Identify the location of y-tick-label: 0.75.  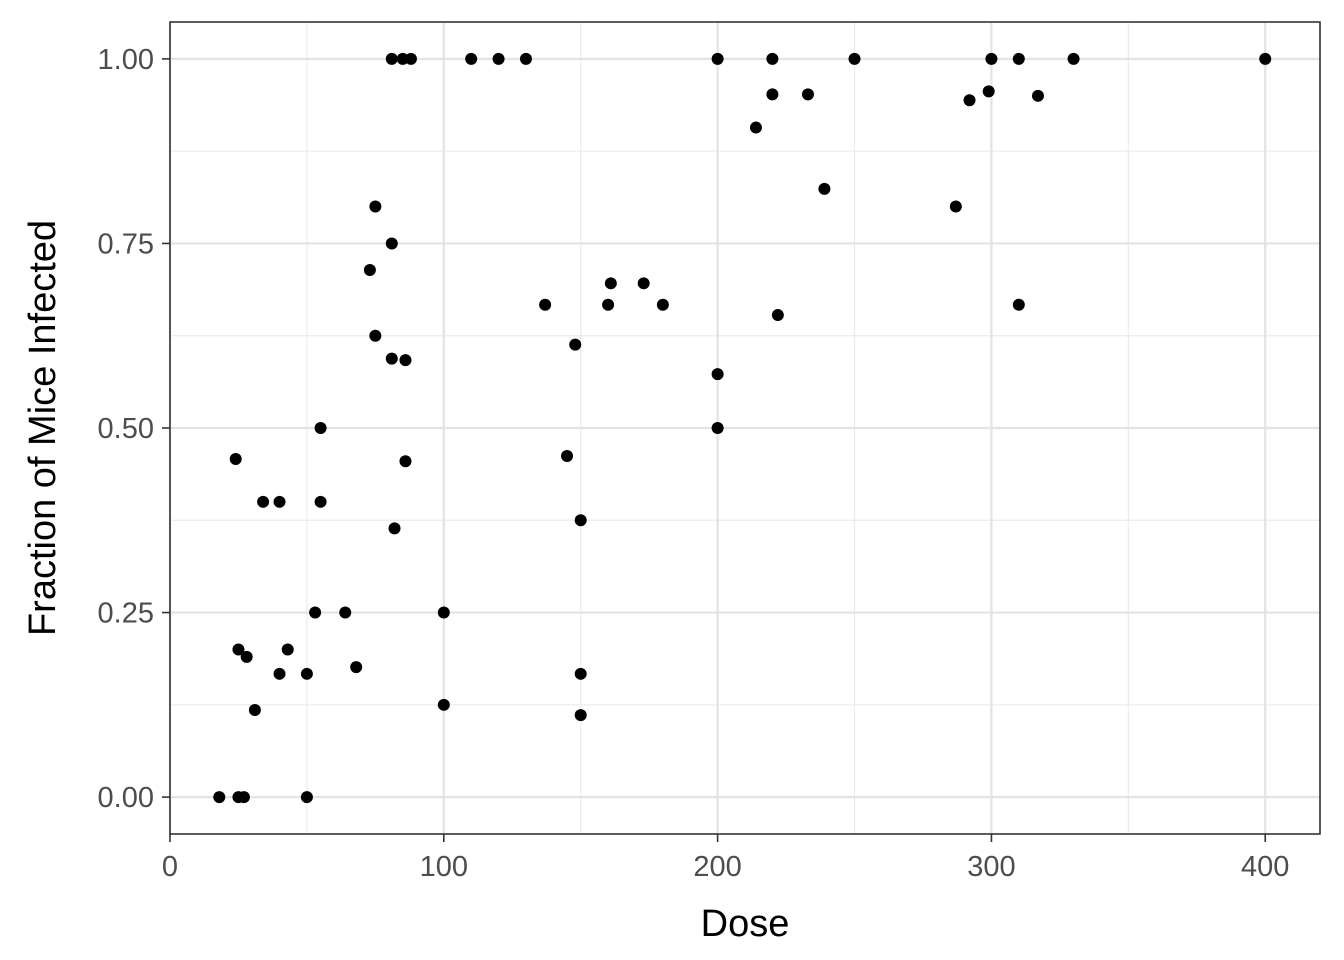
(126, 244).